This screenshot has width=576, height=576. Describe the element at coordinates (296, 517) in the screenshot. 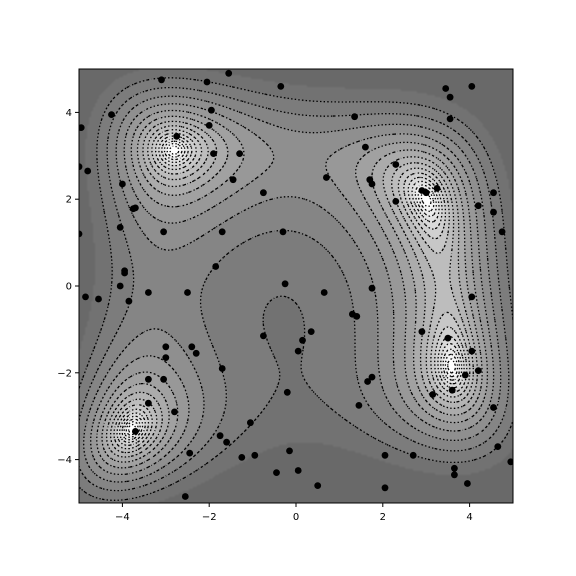

I see `x-tick-label: 0` at that location.